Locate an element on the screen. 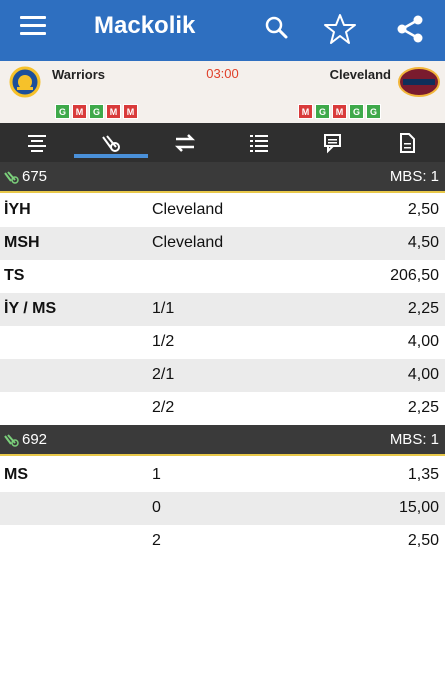 Image resolution: width=445 pixels, height=690 pixels. odd-value: 4,50 is located at coordinates (423, 242).